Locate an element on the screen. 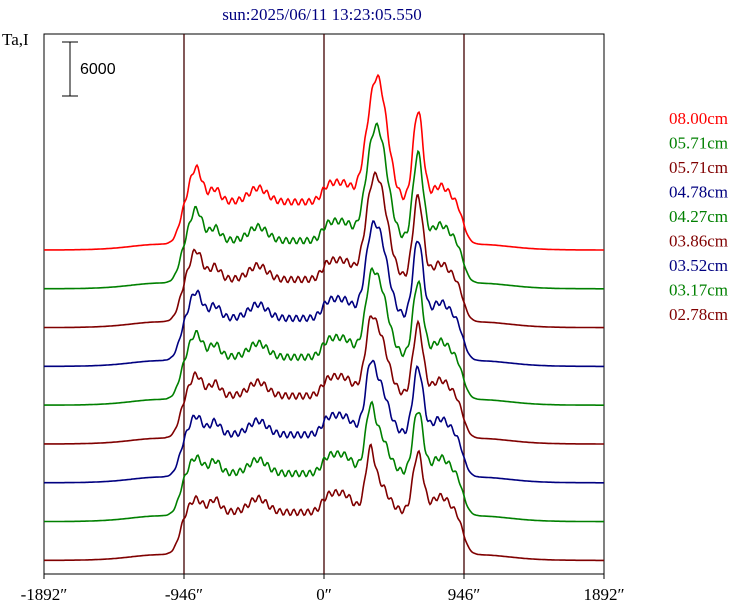  chart-title: sun:2025/06/11 13:23:05.550 is located at coordinates (322, 14).